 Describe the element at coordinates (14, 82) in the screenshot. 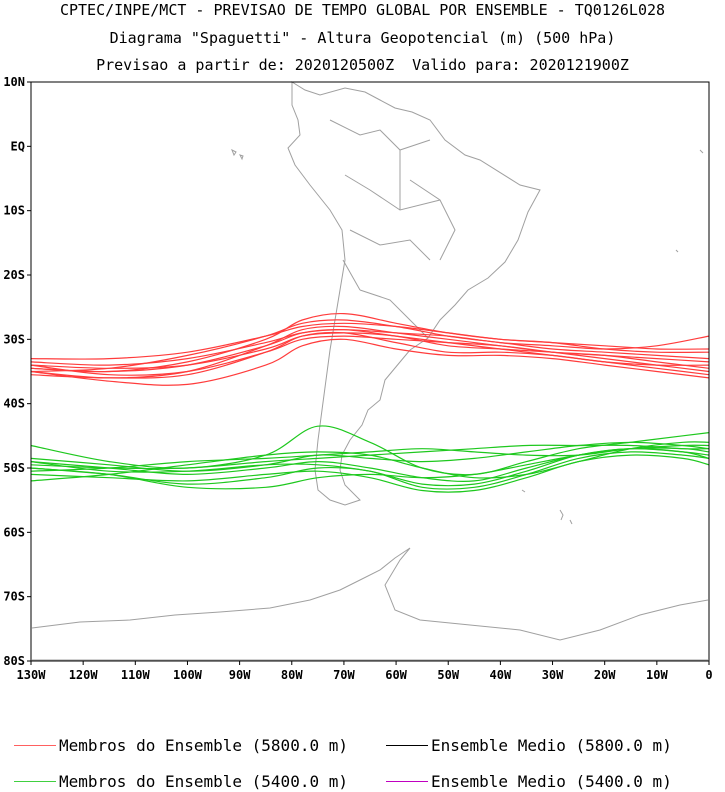

I see `lat-tick-label: 10N` at that location.